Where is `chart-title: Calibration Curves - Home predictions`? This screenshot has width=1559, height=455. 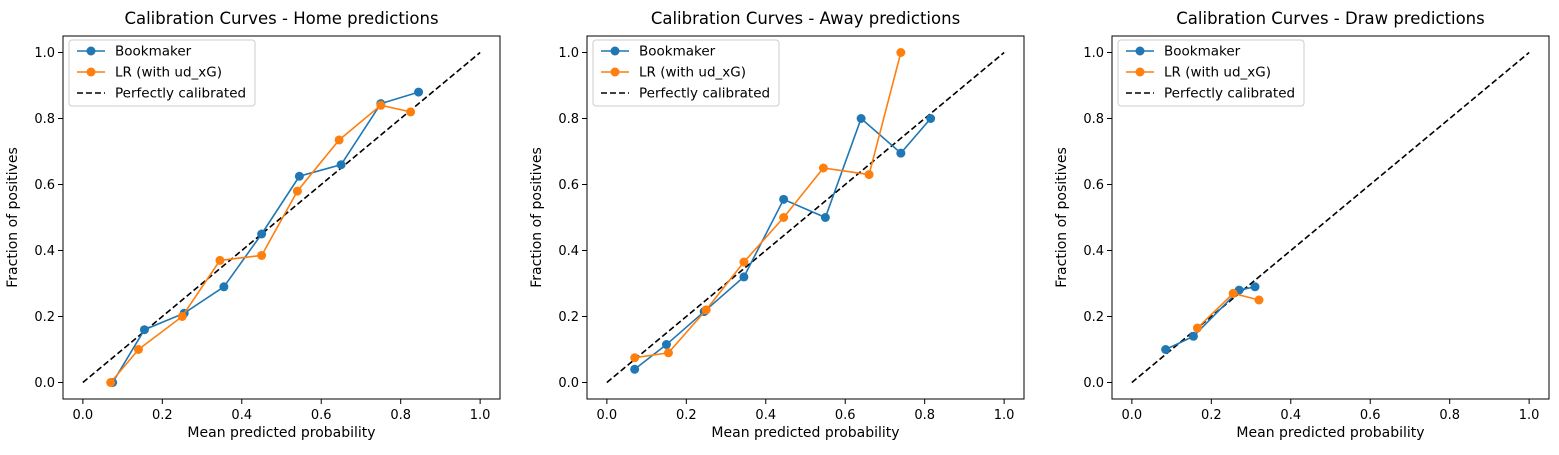
chart-title: Calibration Curves - Home predictions is located at coordinates (281, 18).